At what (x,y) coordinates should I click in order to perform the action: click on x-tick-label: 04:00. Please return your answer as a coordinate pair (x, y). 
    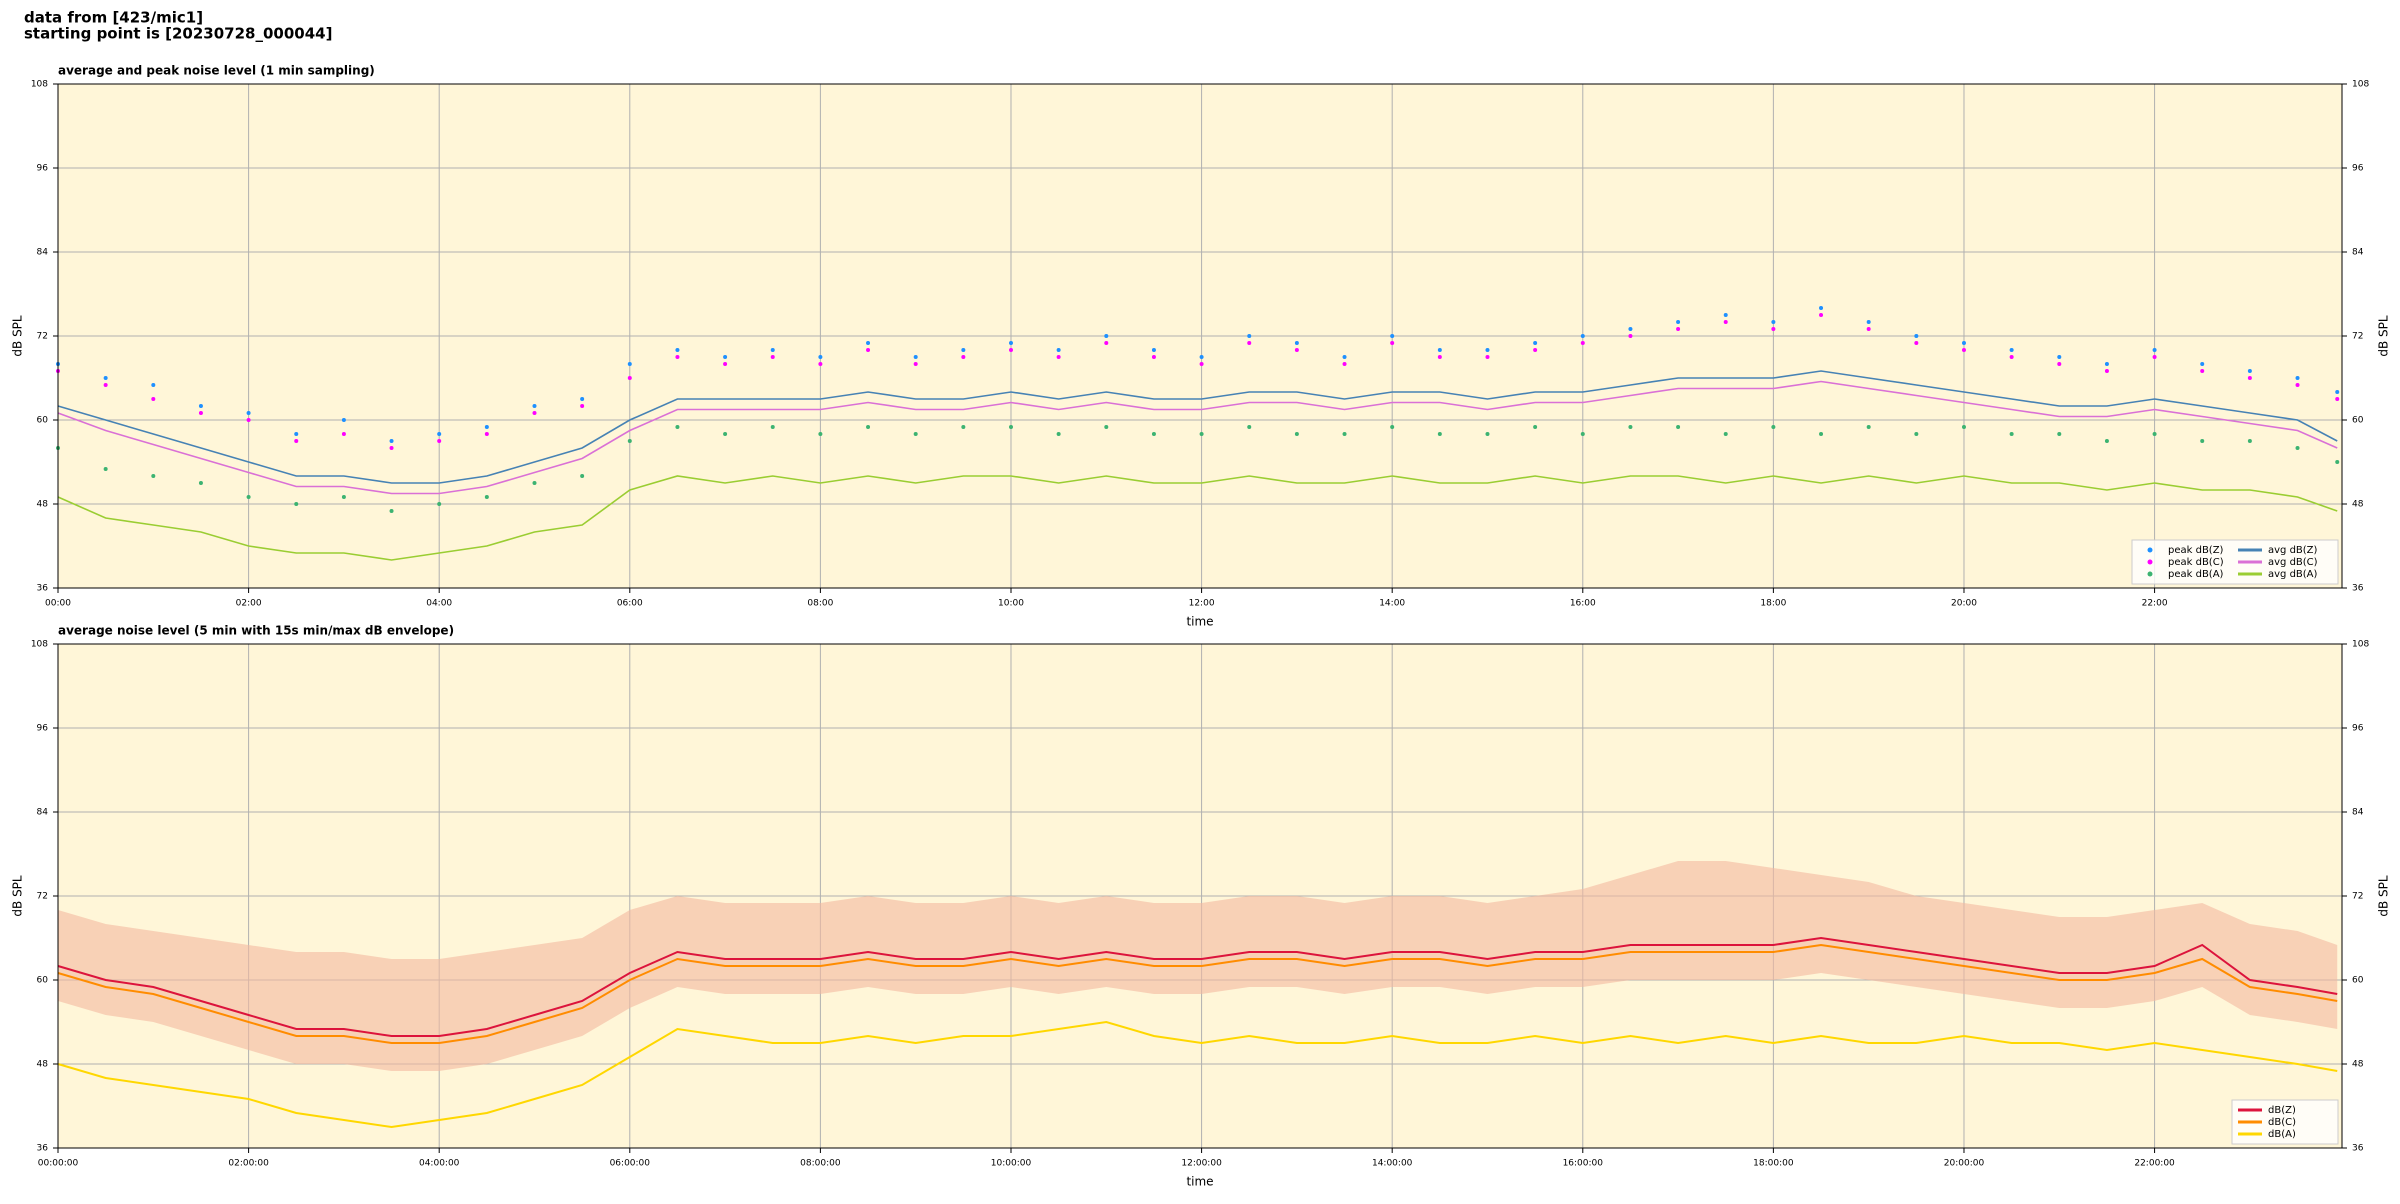
    Looking at the image, I should click on (439, 604).